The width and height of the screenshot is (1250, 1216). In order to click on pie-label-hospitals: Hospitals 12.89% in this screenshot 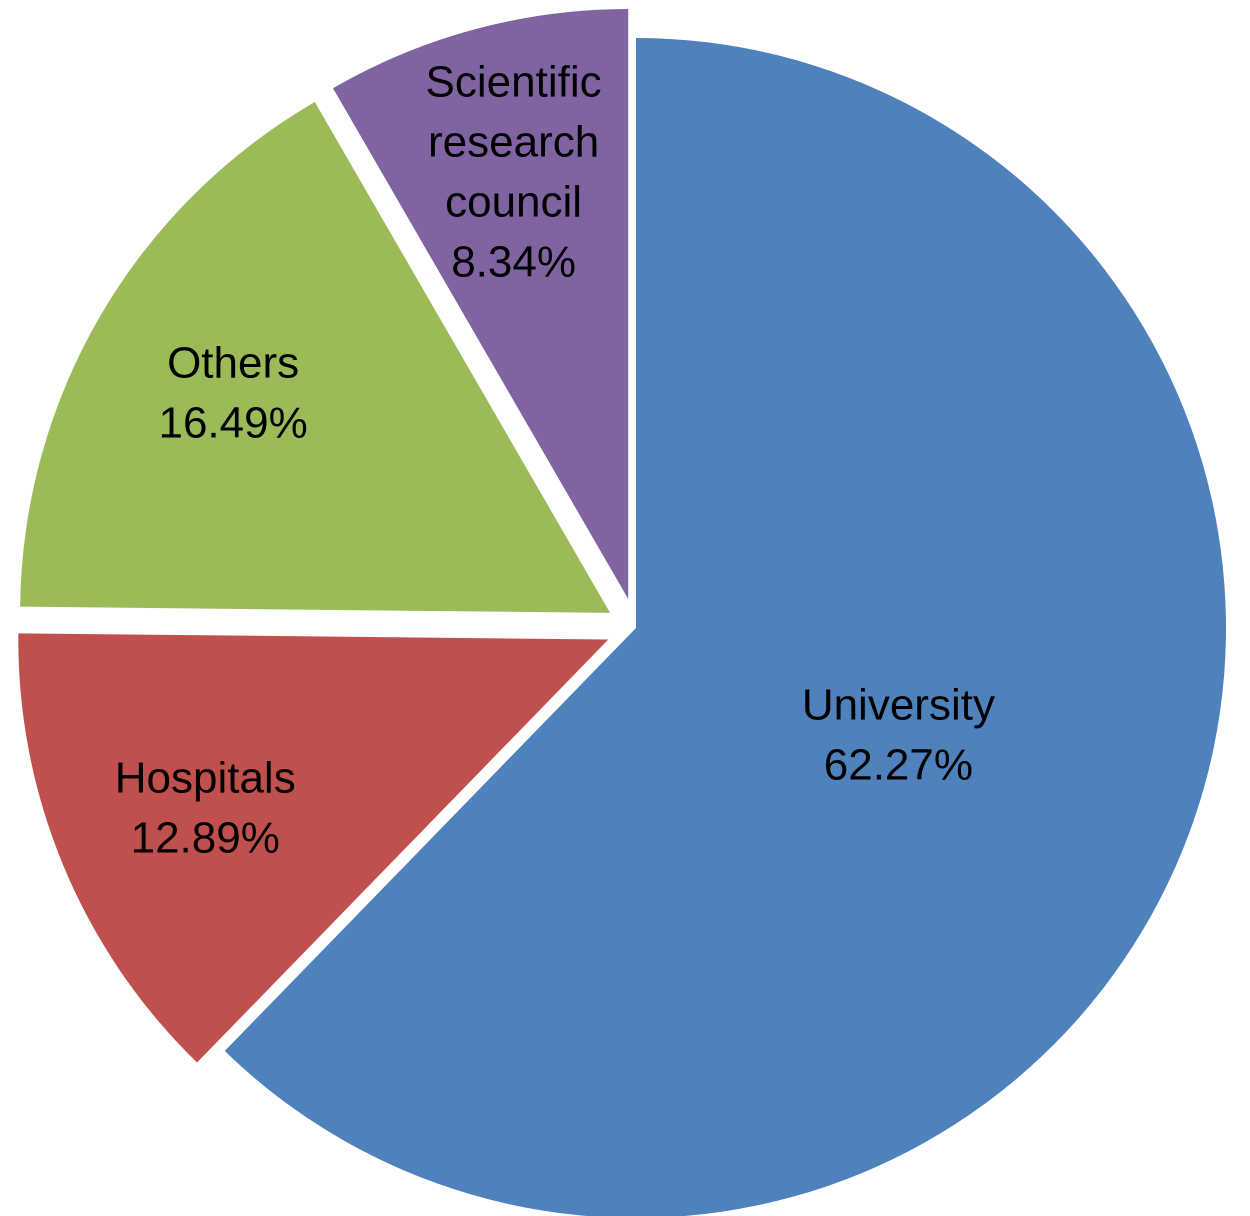, I will do `click(205, 807)`.